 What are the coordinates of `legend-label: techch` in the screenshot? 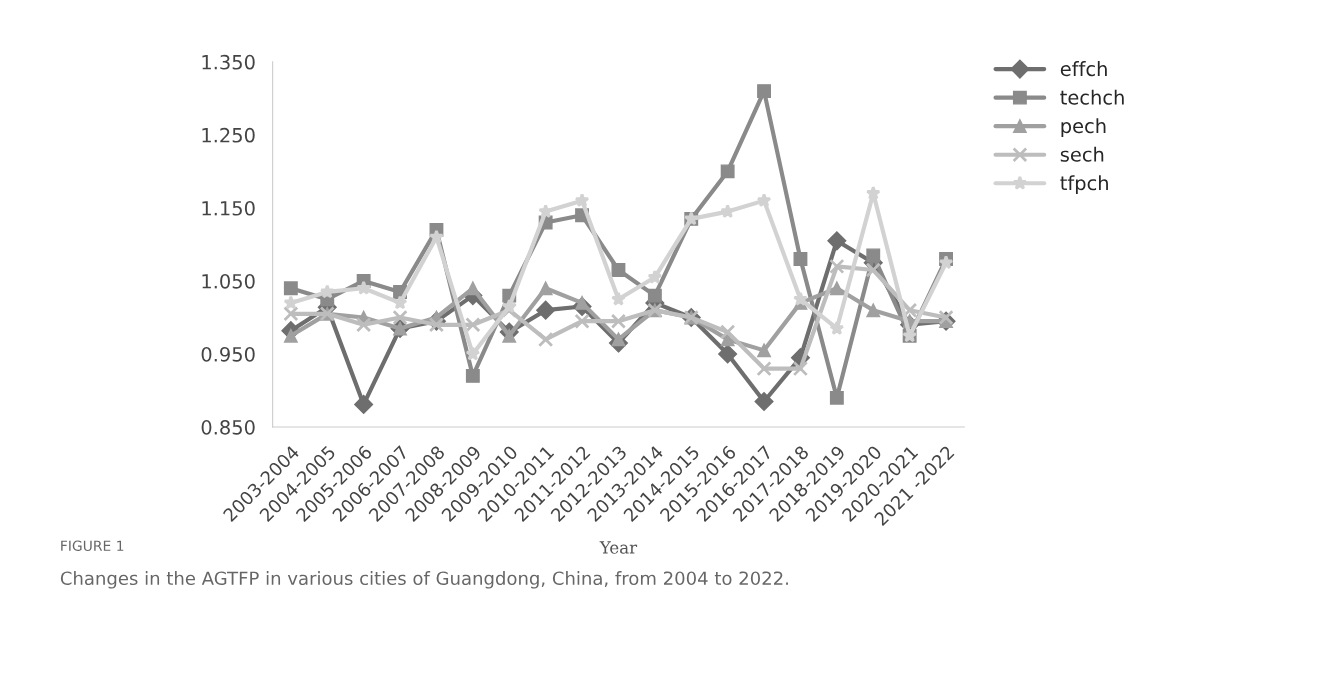 It's located at (1092, 97).